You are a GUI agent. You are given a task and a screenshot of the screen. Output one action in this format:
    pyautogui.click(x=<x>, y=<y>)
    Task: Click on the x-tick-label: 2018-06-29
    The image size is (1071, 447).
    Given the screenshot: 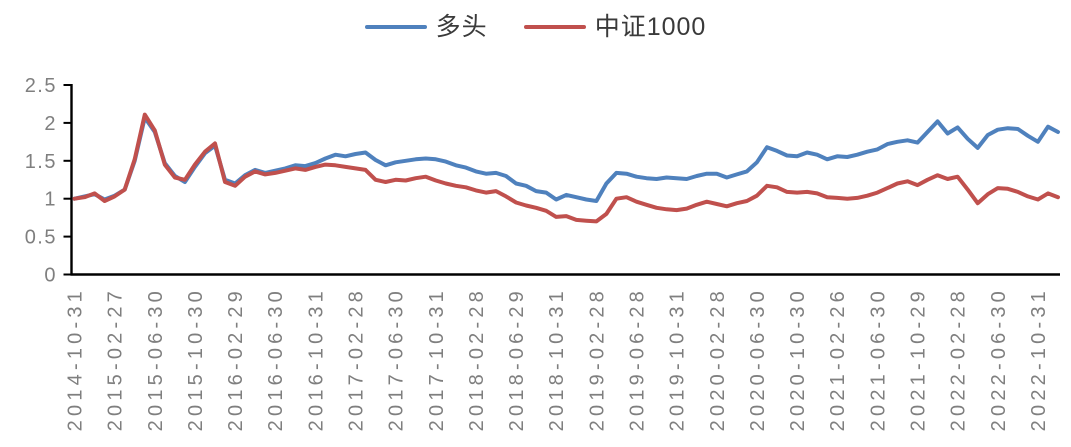 What is the action you would take?
    pyautogui.click(x=517, y=359)
    